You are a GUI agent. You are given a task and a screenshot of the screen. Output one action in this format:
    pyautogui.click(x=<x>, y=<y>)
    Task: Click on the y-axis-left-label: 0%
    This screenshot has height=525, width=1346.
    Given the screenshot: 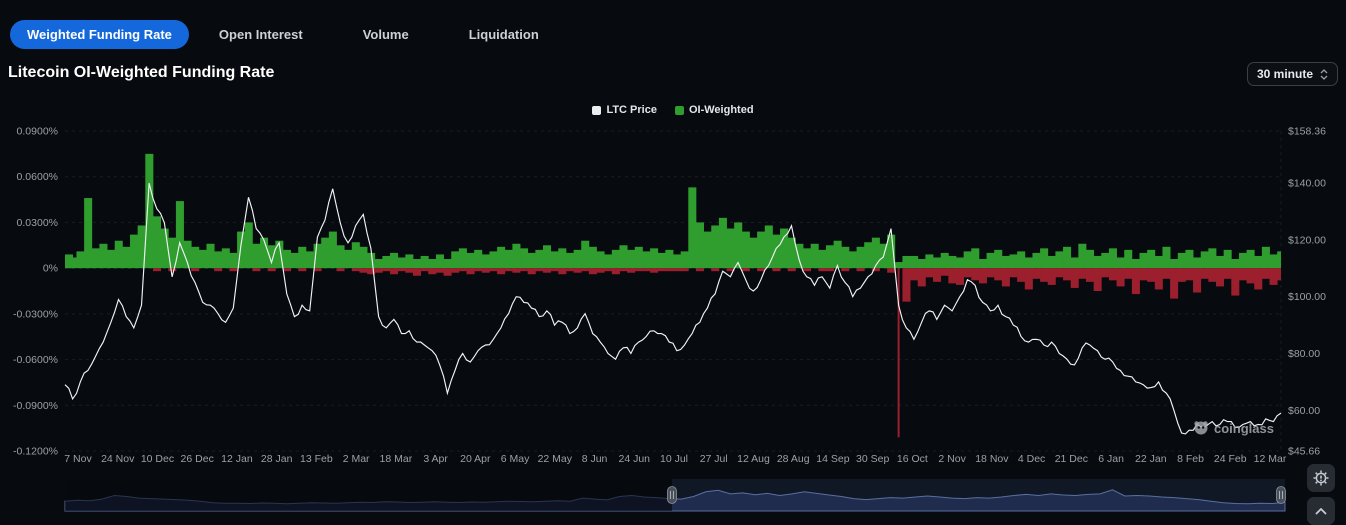 What is the action you would take?
    pyautogui.click(x=50, y=269)
    